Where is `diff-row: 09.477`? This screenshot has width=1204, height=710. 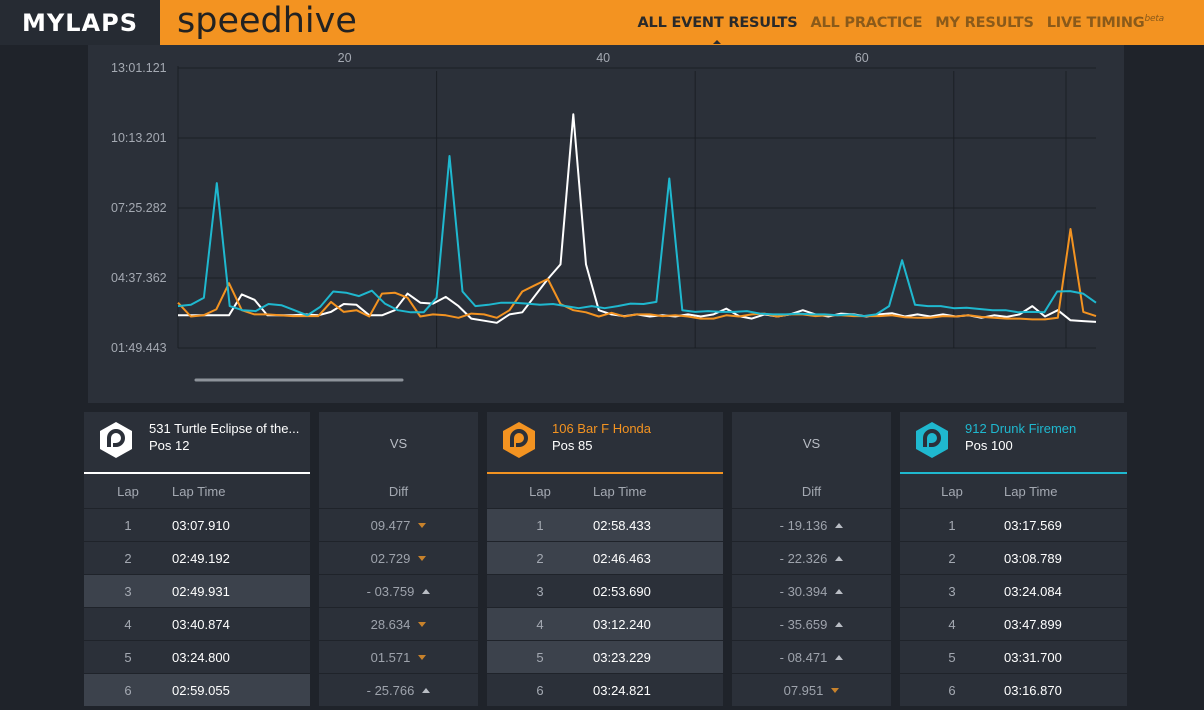 diff-row: 09.477 is located at coordinates (398, 524).